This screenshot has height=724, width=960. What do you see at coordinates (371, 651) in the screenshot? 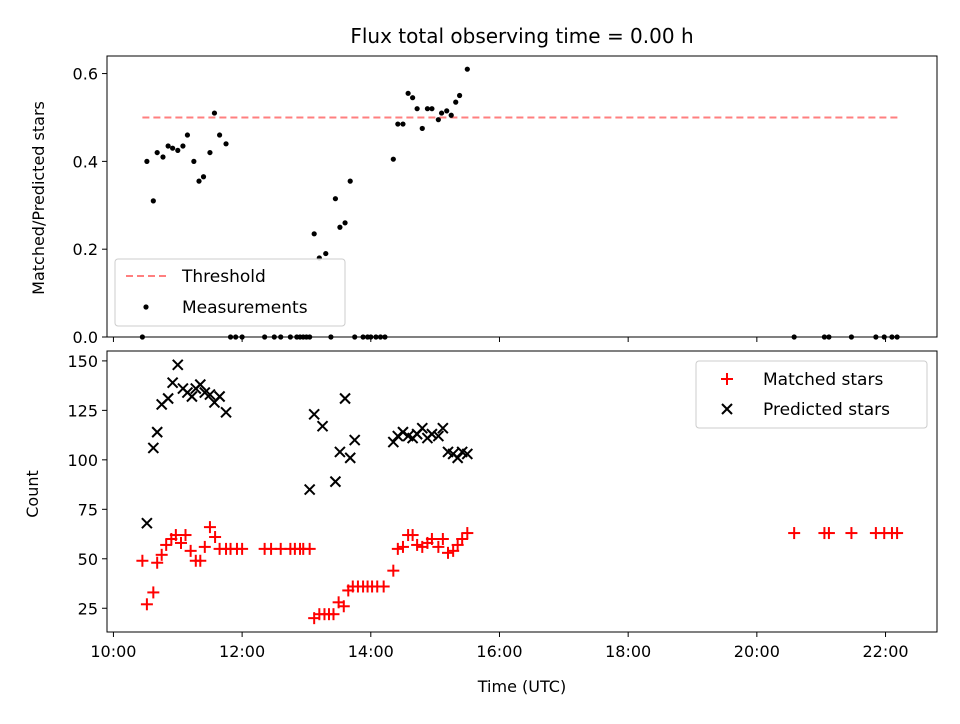
I see `x-tick-label: 14:00` at bounding box center [371, 651].